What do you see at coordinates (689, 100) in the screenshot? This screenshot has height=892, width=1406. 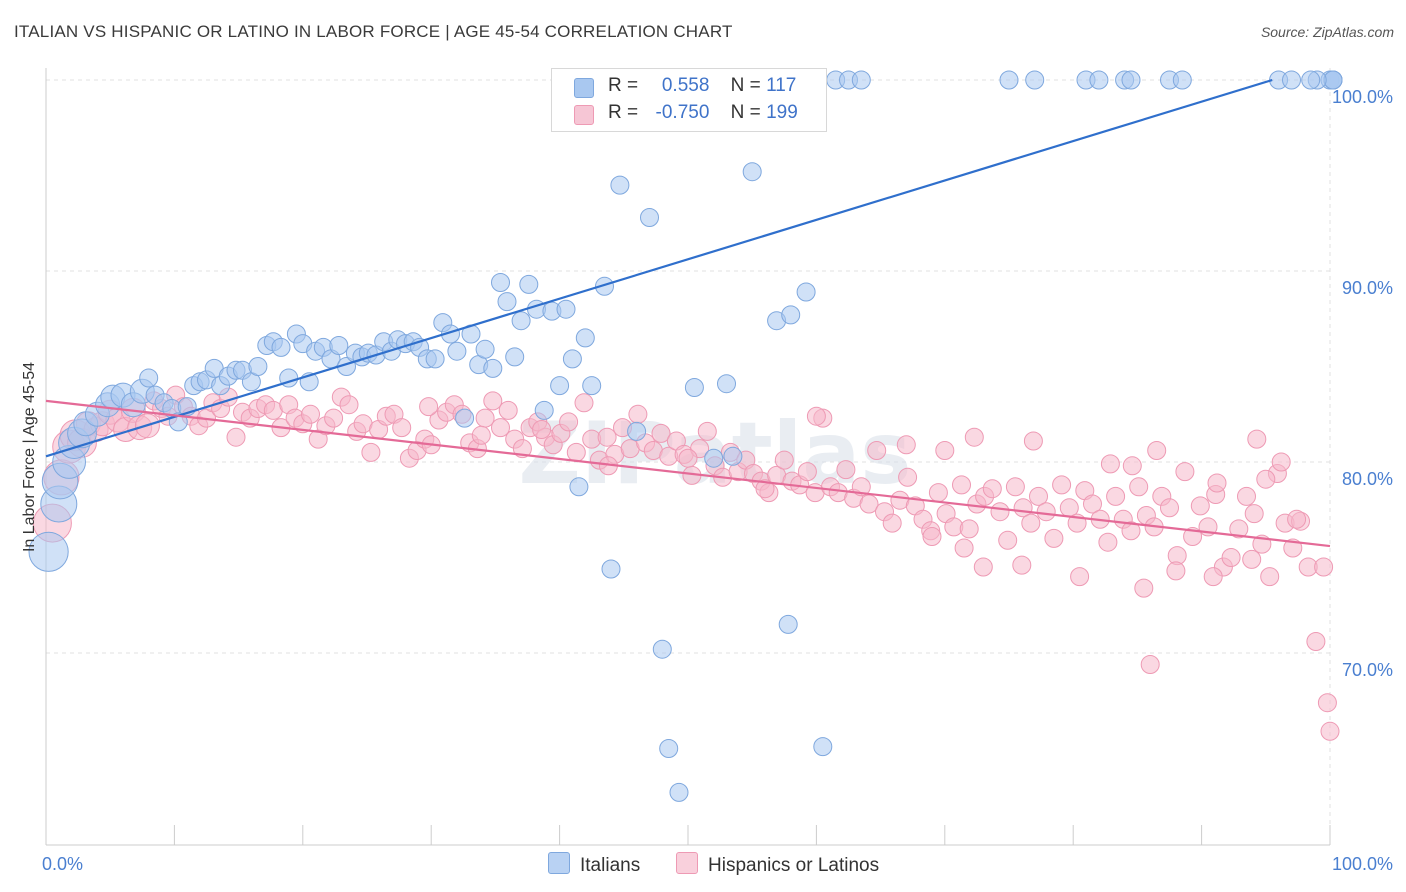 I see `stats-legend: R = 0.558 N = 117 R = -0.750 N = 199` at bounding box center [689, 100].